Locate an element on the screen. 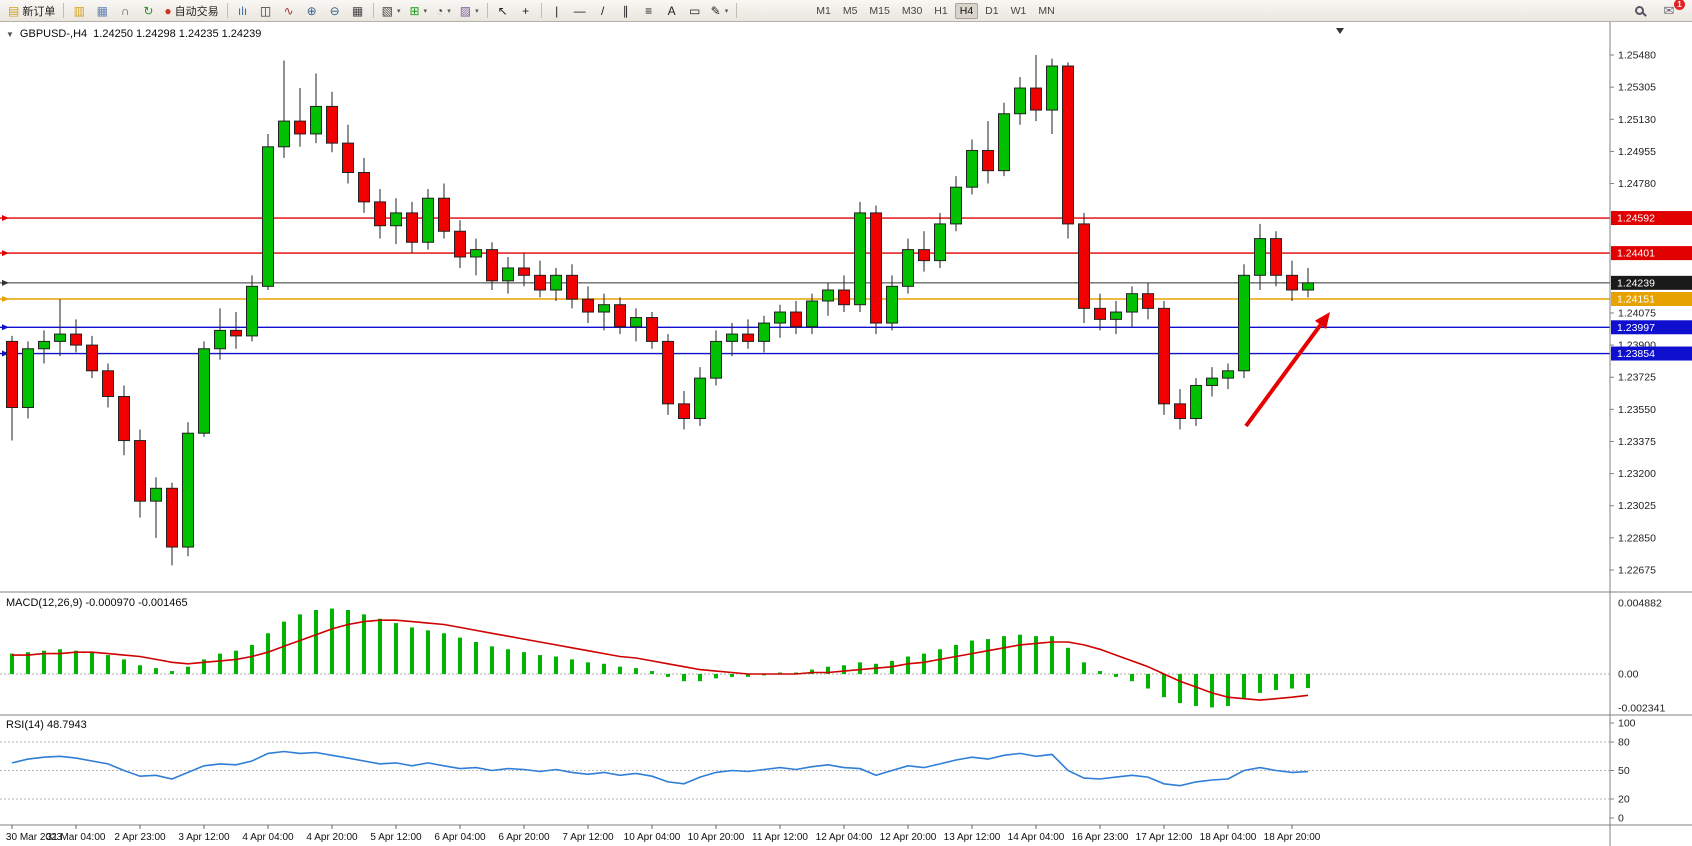 The image size is (1692, 846). price-axis-label: 1.23200 is located at coordinates (1637, 474).